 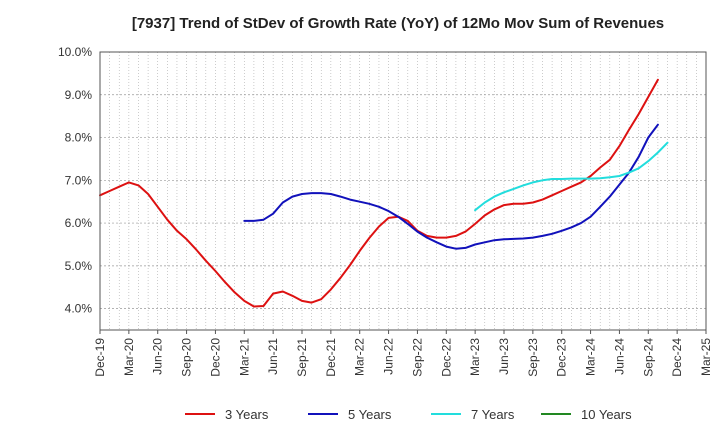 I want to click on y-tick-label: 8.0%, so click(x=79, y=138).